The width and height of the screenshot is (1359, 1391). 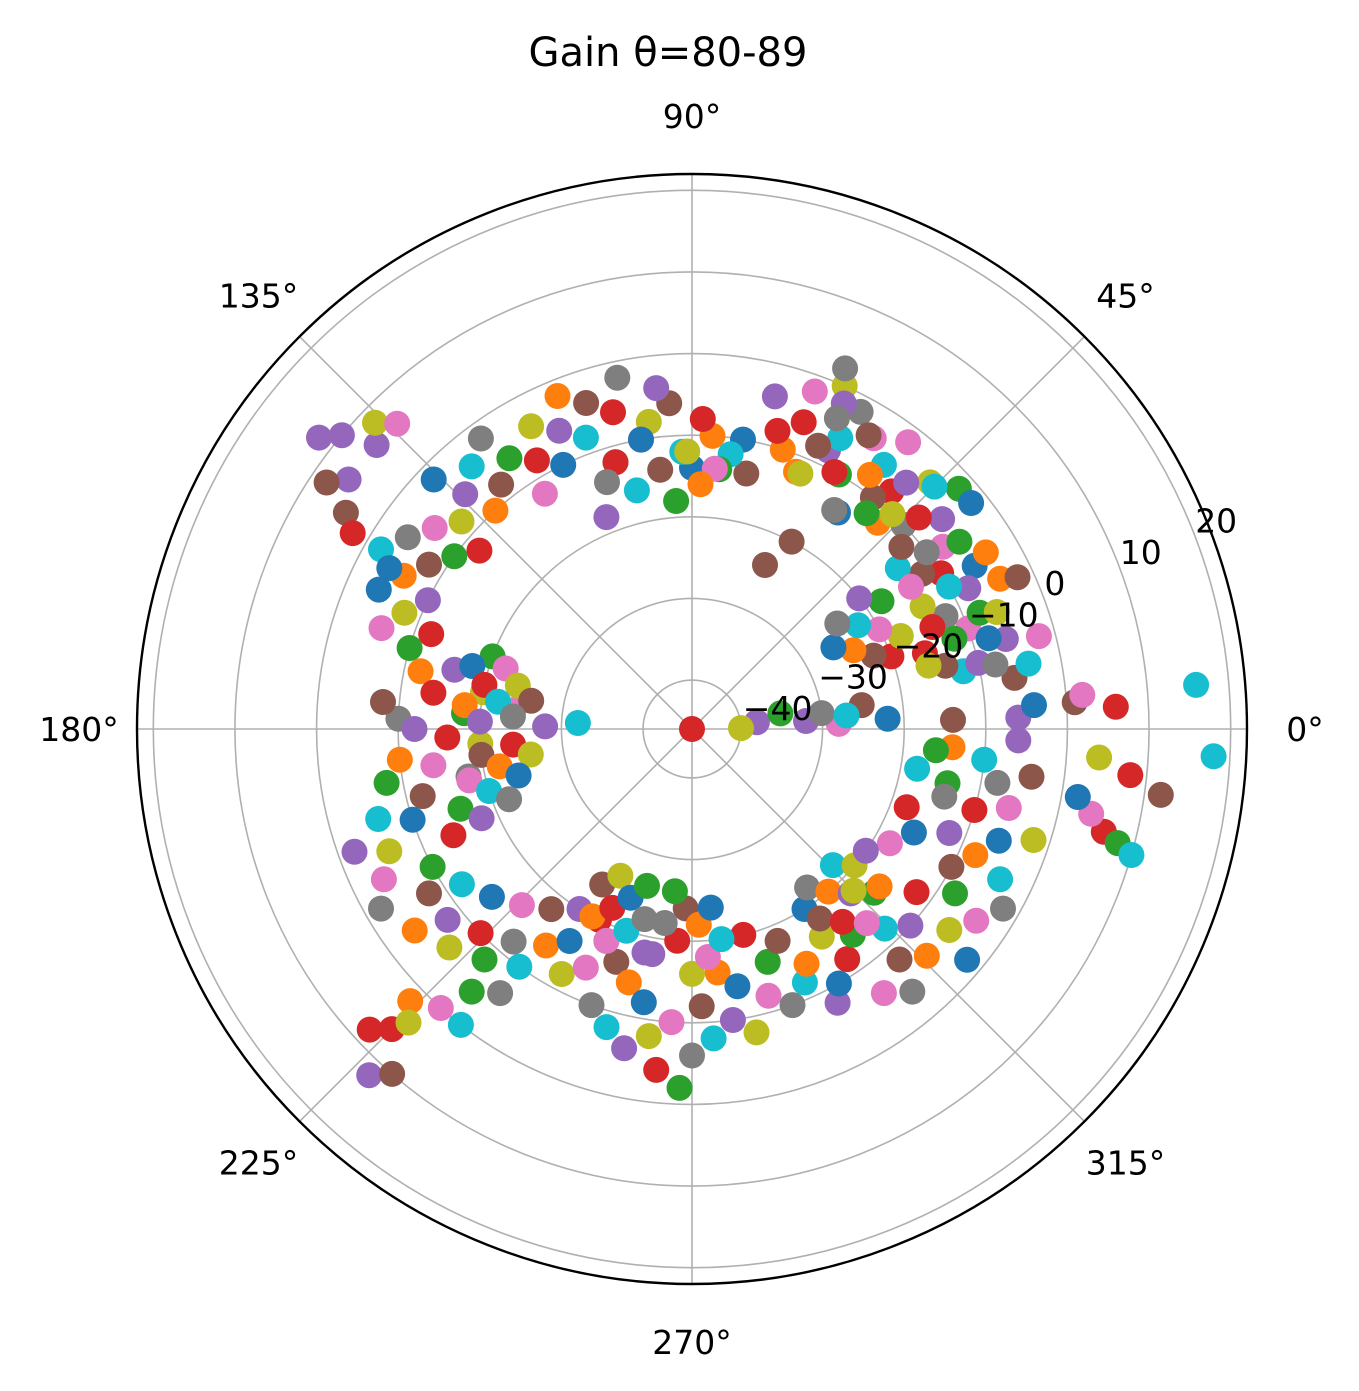 I want to click on angle-tick-label: 135°, so click(x=259, y=296).